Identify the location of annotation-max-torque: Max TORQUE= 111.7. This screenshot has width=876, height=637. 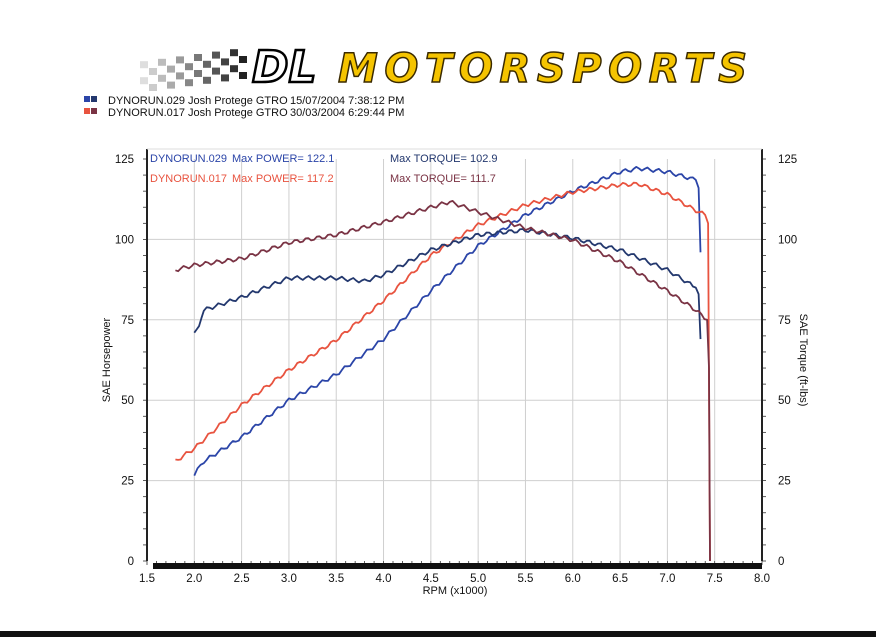
(443, 179).